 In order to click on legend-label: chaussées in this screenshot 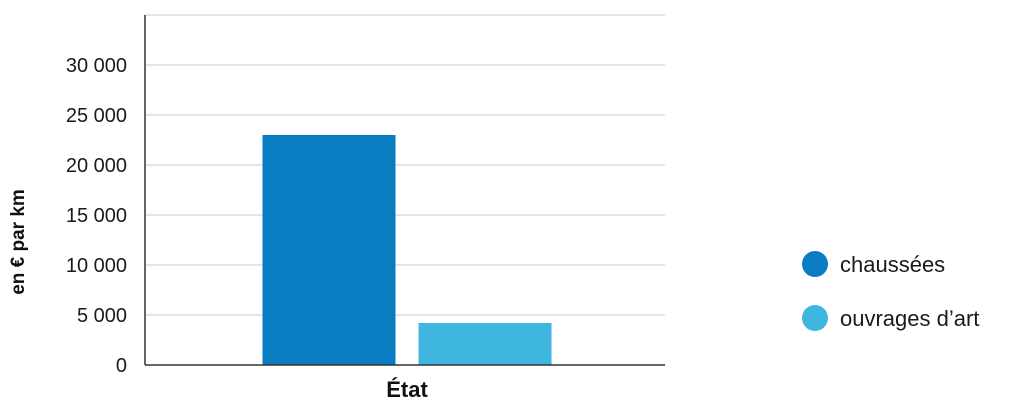, I will do `click(892, 264)`.